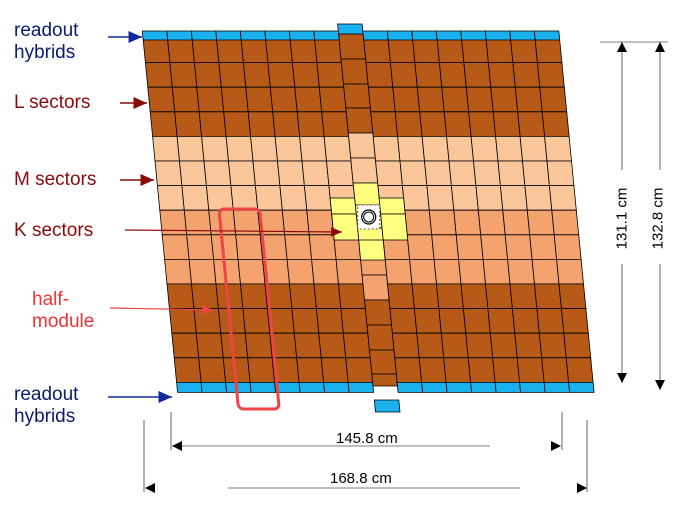 The image size is (692, 526). I want to click on beam-pipe-inner, so click(369, 217).